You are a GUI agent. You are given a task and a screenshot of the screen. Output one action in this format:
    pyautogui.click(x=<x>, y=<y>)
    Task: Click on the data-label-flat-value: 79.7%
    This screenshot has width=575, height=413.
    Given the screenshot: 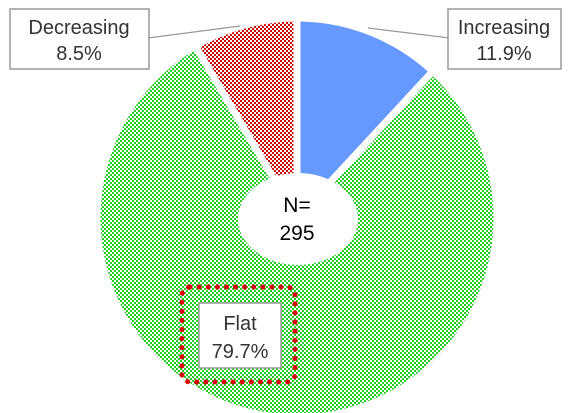 What is the action you would take?
    pyautogui.click(x=240, y=352)
    